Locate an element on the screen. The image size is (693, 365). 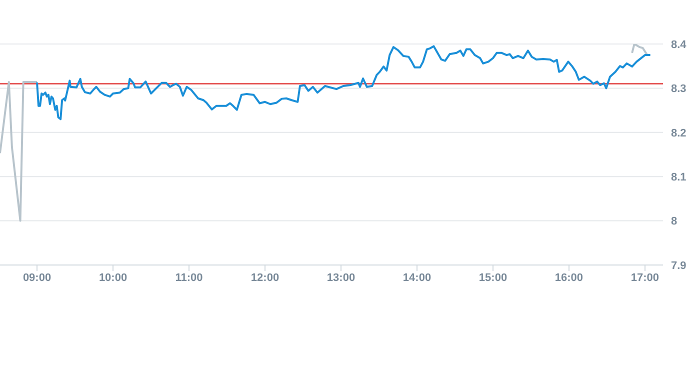
x-tick-label: 09:00 is located at coordinates (37, 278).